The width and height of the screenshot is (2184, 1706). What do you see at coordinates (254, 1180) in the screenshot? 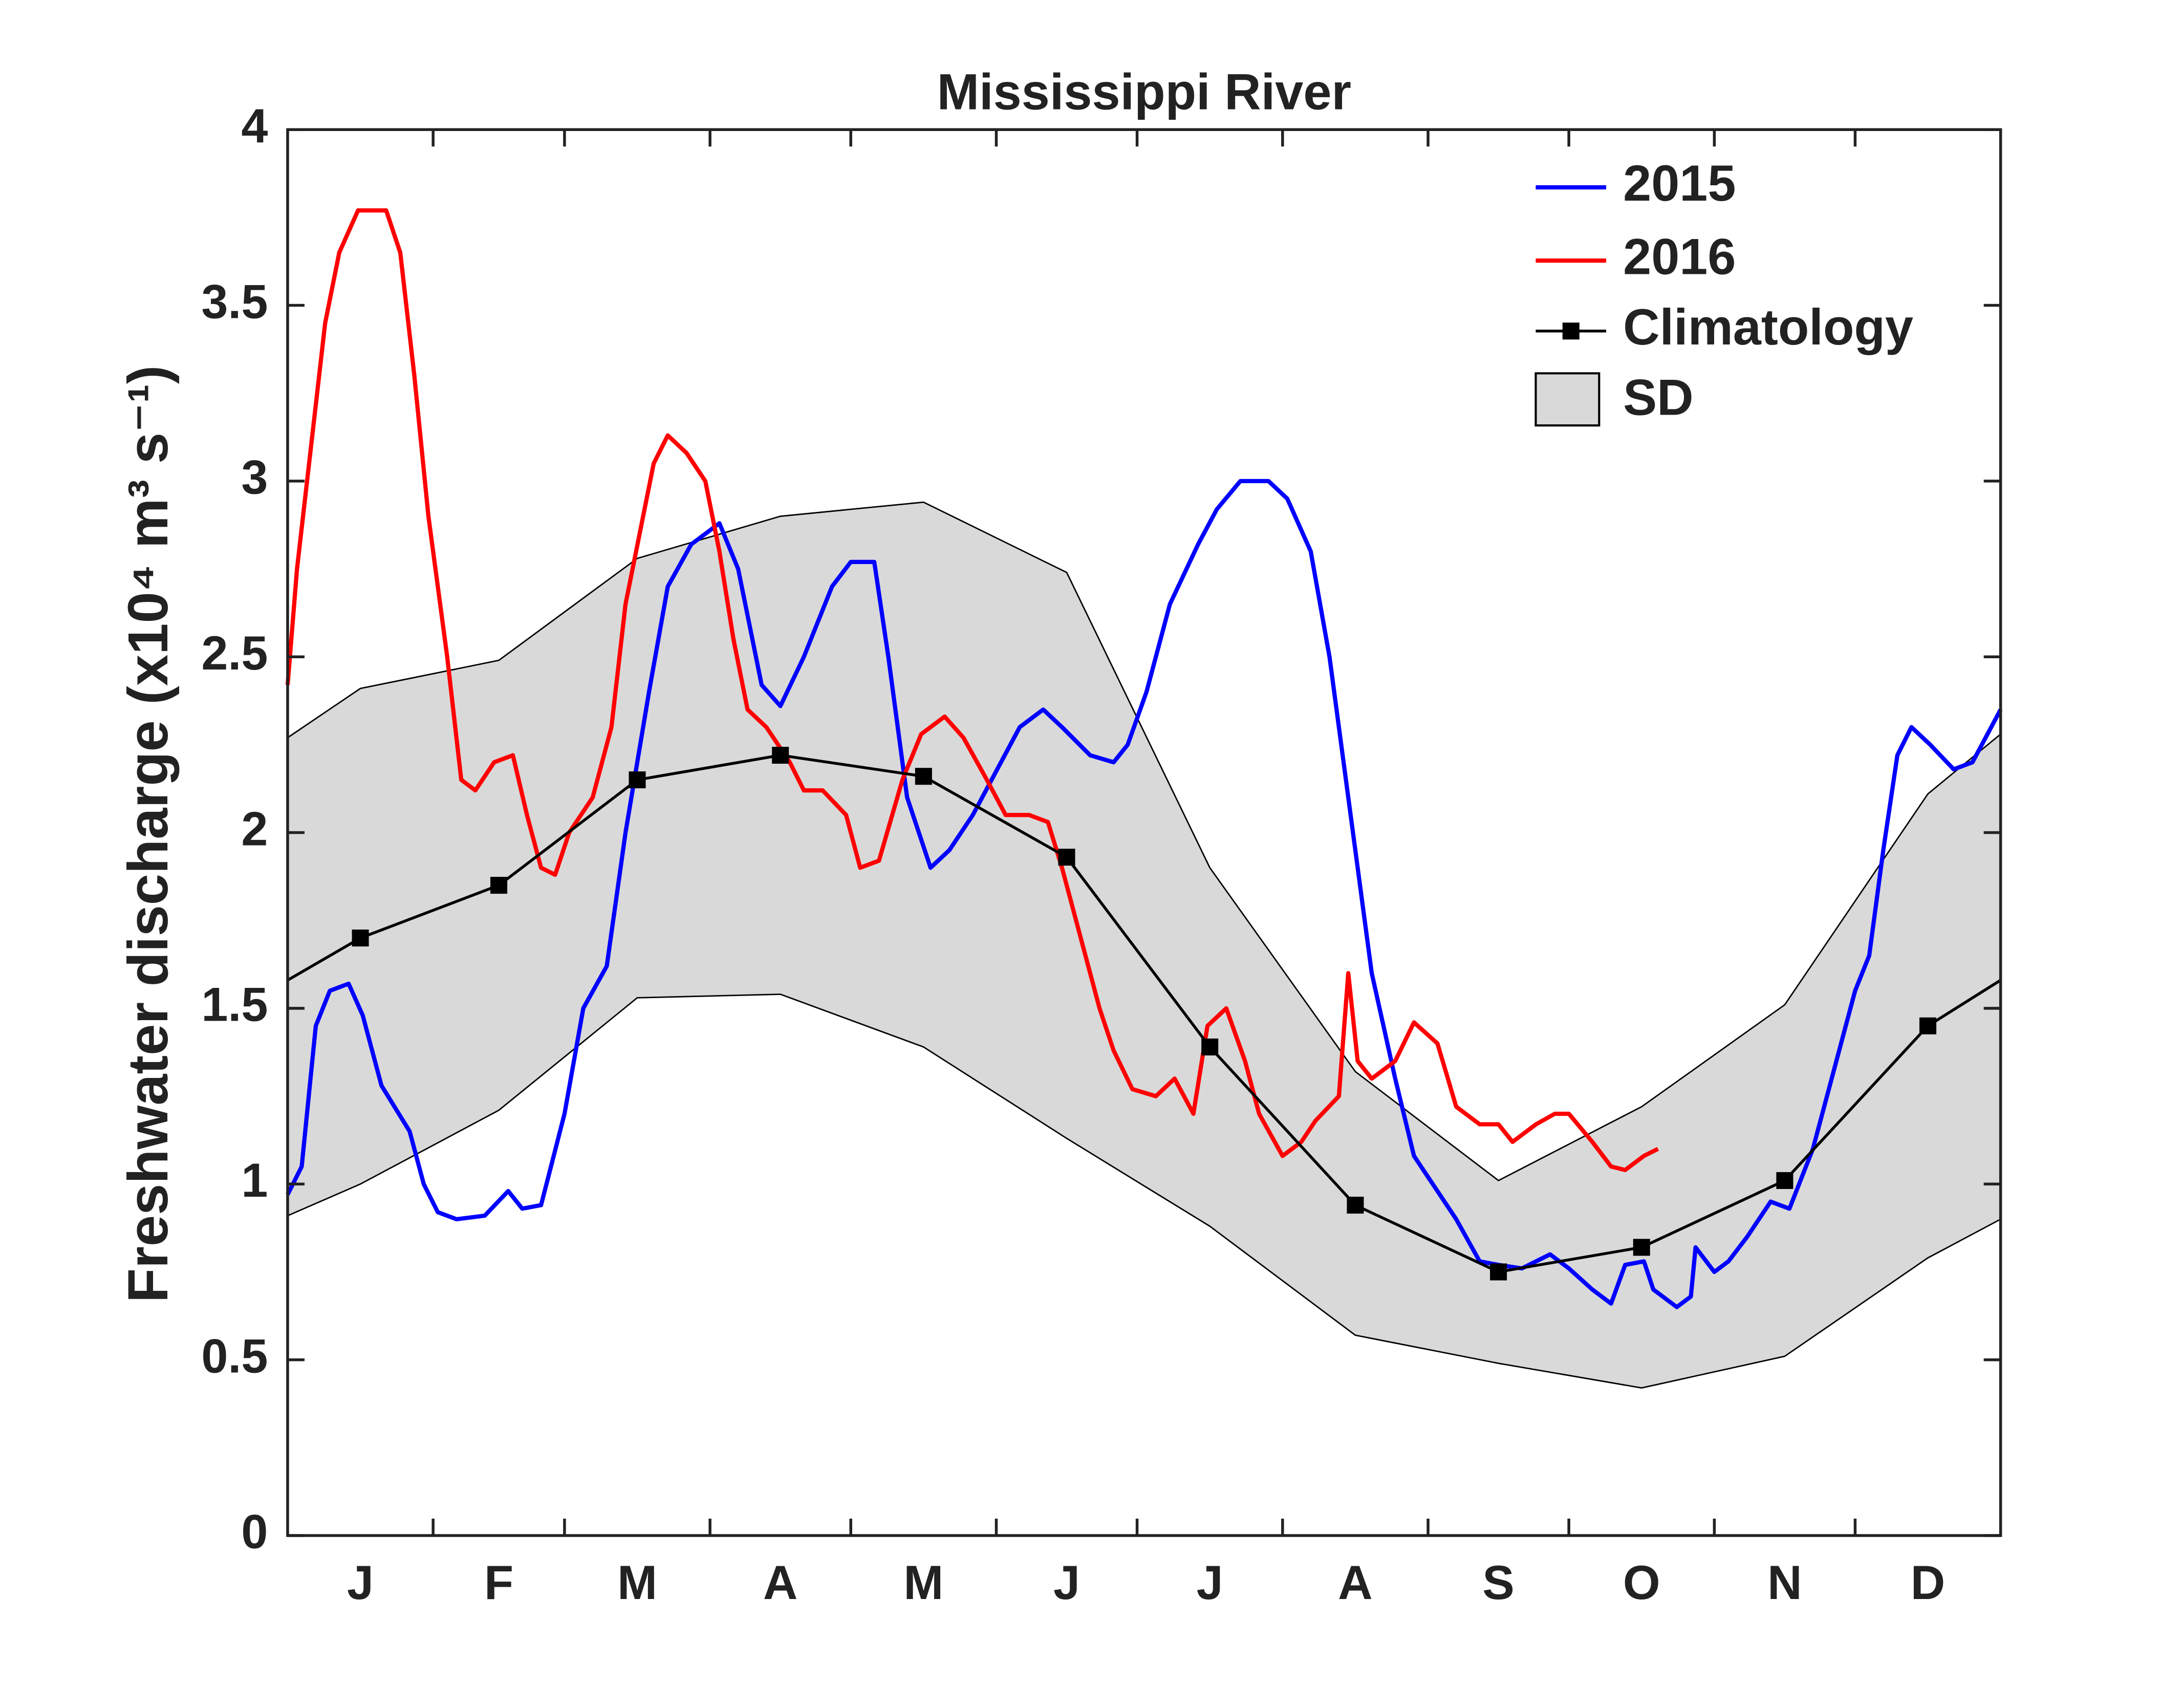
I see `y-tick-label: 1` at bounding box center [254, 1180].